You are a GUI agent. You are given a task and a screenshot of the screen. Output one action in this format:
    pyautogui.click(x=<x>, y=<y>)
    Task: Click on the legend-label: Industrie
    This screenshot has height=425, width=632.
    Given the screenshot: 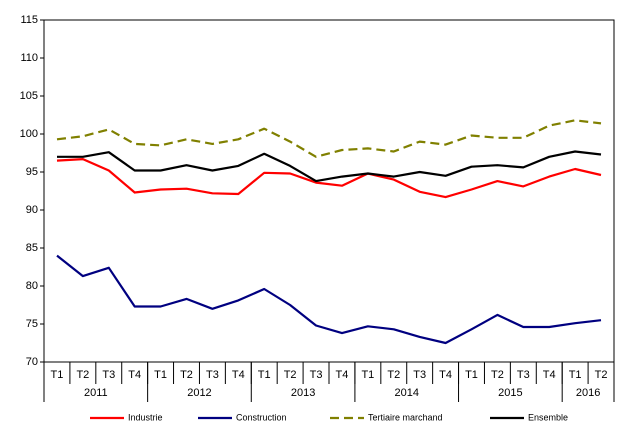 What is the action you would take?
    pyautogui.click(x=145, y=417)
    